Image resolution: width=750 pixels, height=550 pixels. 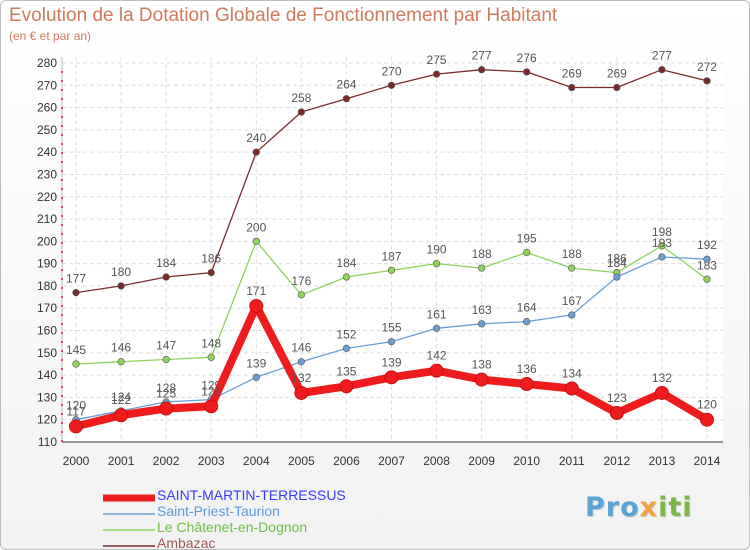 What do you see at coordinates (346, 263) in the screenshot?
I see `data-label-le-chatenet-en-dognon-2006: 184` at bounding box center [346, 263].